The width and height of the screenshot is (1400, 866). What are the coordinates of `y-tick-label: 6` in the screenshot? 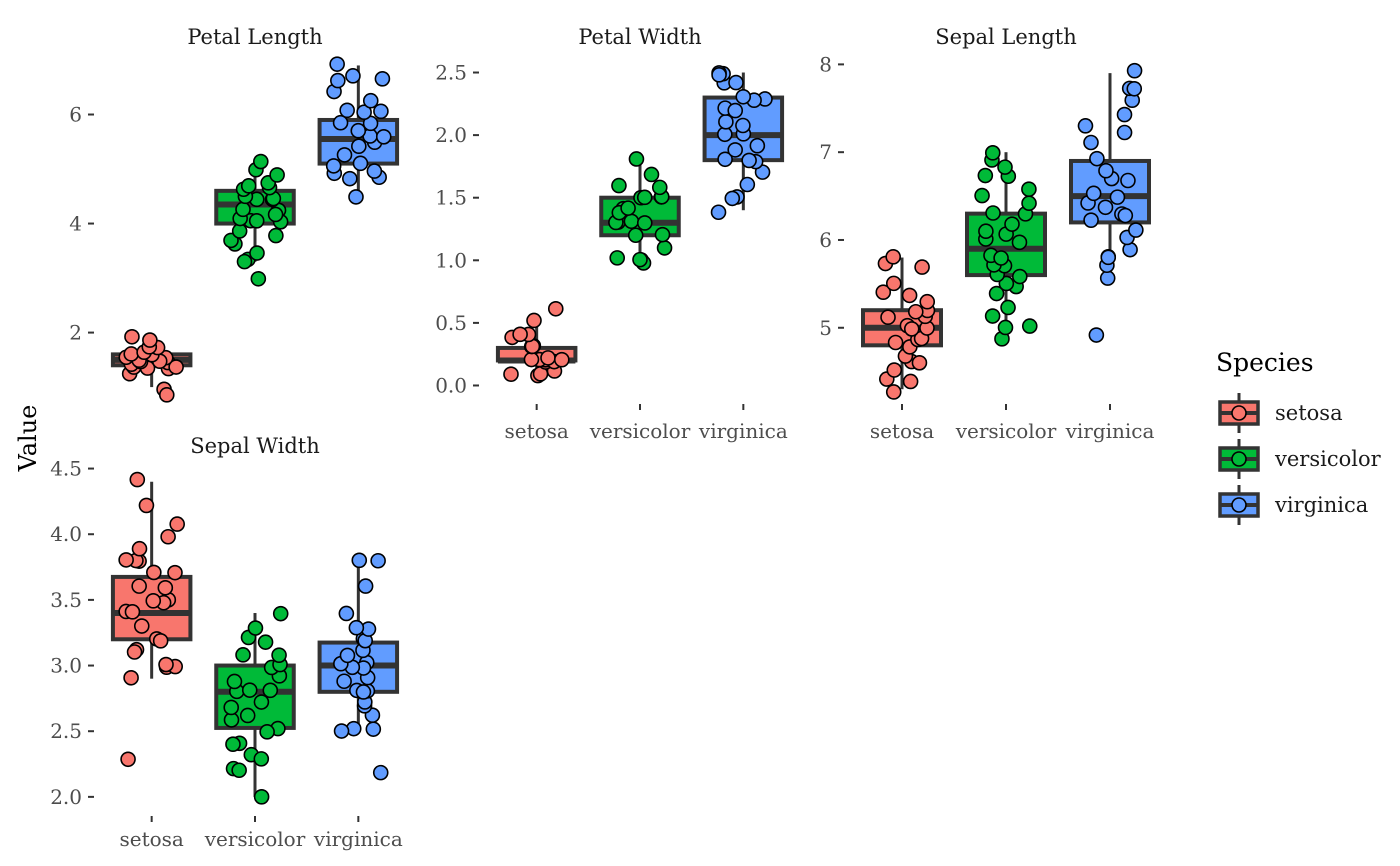 It's located at (825, 240).